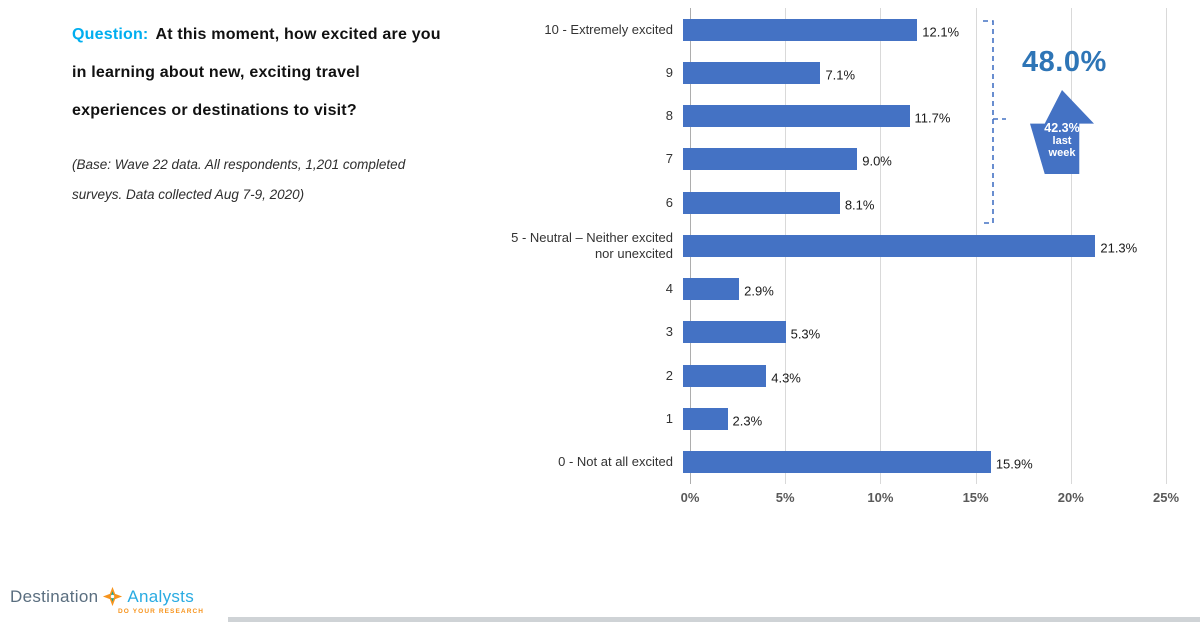 The height and width of the screenshot is (622, 1200). Describe the element at coordinates (54, 596) in the screenshot. I see `logo-word-destination: Destination` at that location.